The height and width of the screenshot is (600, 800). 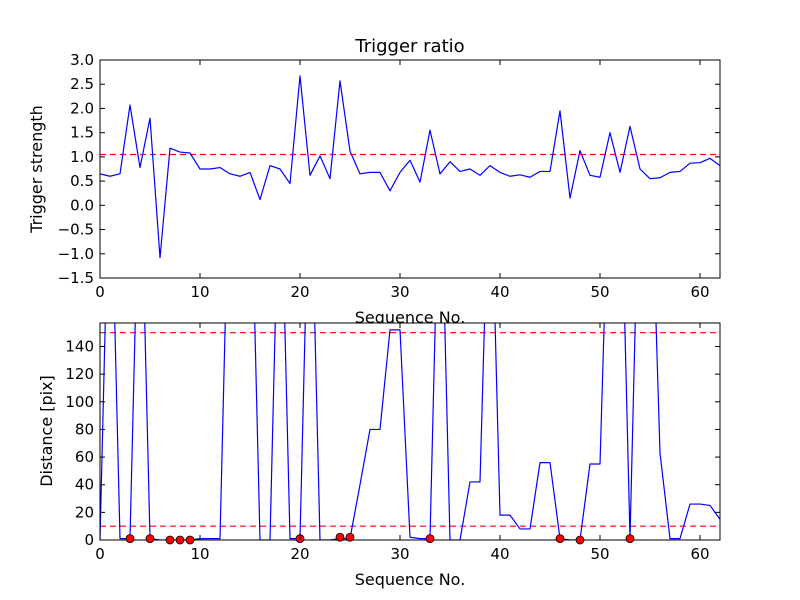 I want to click on y-tick-label: 3.0, so click(x=82, y=60).